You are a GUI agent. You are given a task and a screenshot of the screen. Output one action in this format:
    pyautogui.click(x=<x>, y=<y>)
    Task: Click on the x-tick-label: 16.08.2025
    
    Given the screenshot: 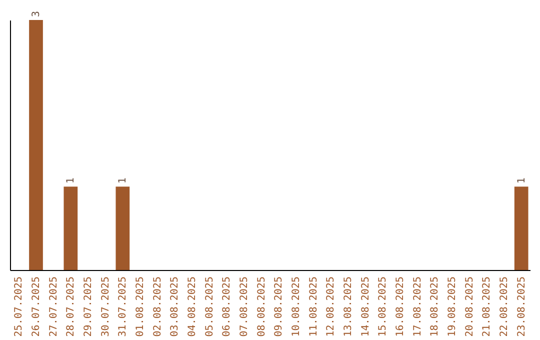 What is the action you would take?
    pyautogui.click(x=400, y=306)
    